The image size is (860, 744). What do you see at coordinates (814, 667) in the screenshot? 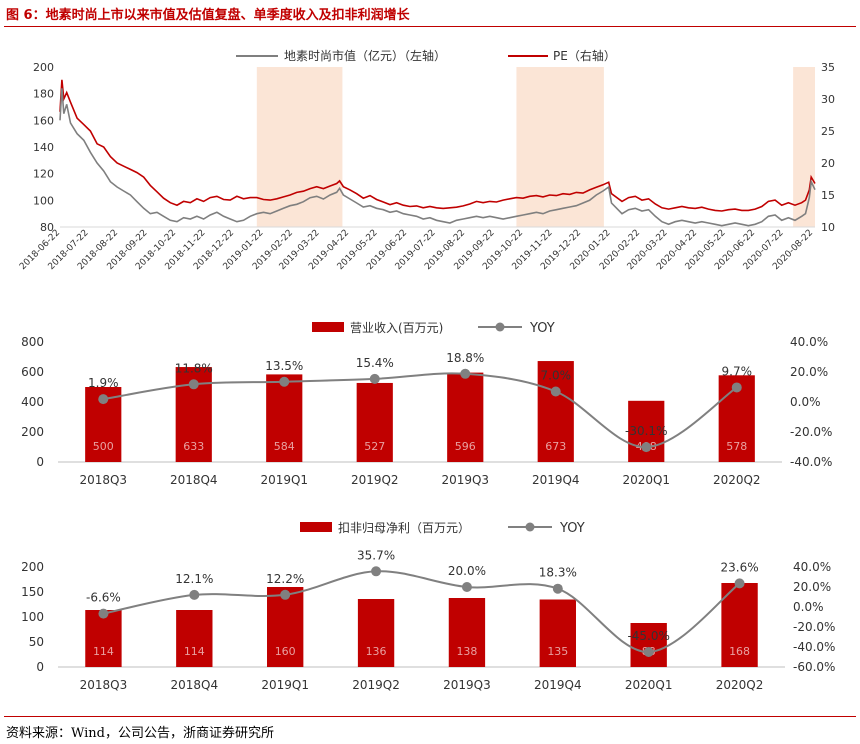
I see `y-right-tick-label: -60.0%` at bounding box center [814, 667].